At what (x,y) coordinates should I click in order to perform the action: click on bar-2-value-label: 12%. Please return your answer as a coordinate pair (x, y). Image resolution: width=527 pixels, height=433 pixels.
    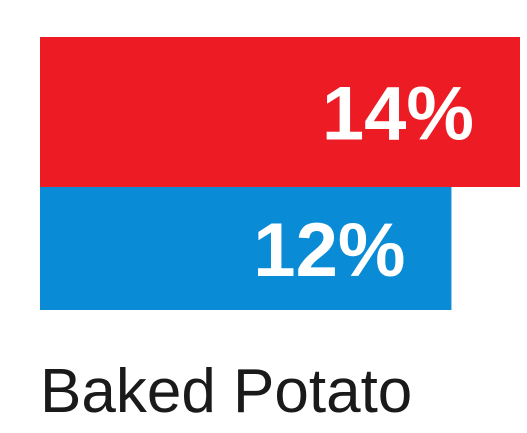
    Looking at the image, I should click on (329, 250).